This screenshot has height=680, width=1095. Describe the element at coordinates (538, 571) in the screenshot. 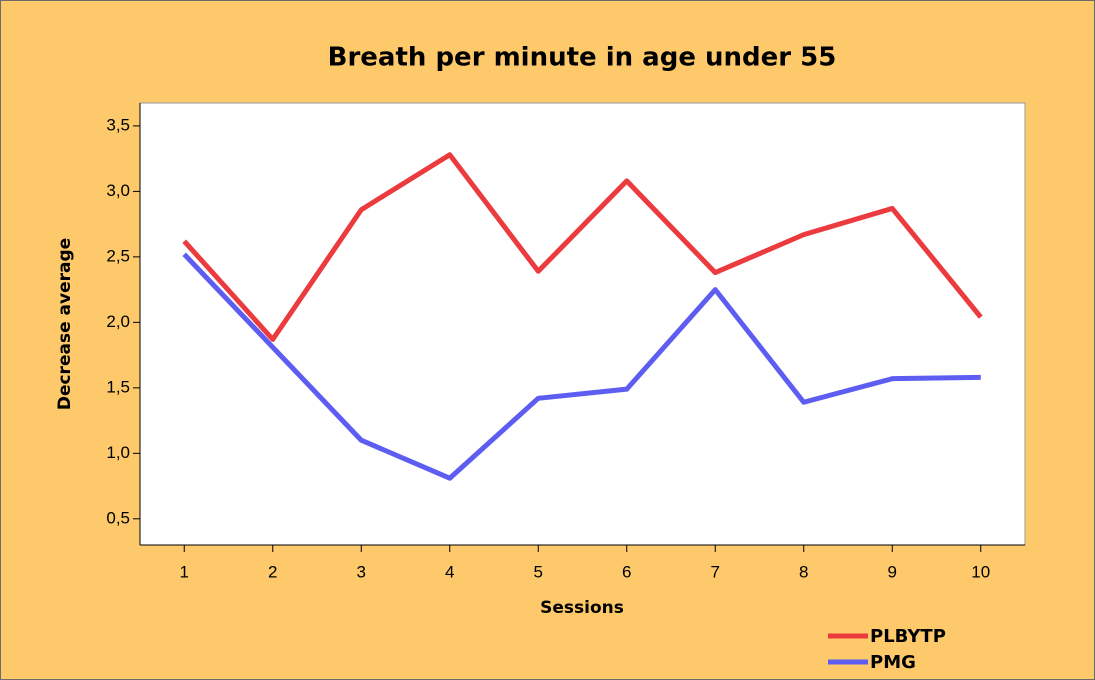

I see `x-tick-label: 5` at that location.